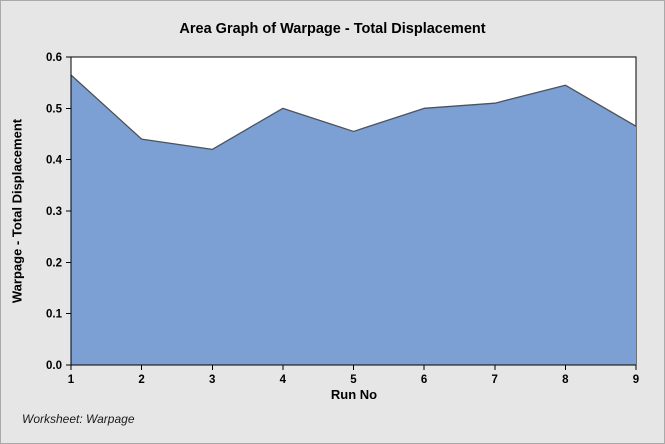 Image resolution: width=665 pixels, height=444 pixels. Describe the element at coordinates (354, 394) in the screenshot. I see `x-axis-label: Run No` at that location.